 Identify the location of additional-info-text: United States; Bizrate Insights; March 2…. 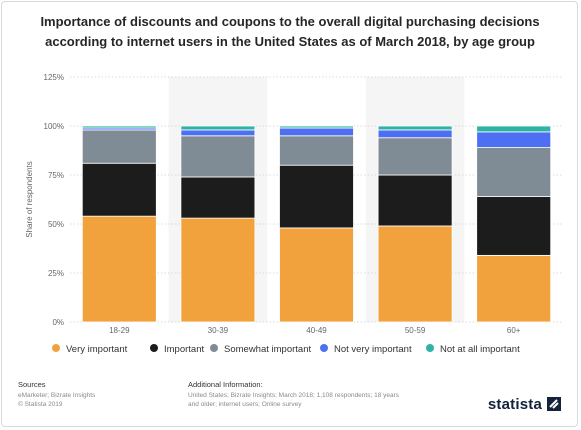
(294, 400).